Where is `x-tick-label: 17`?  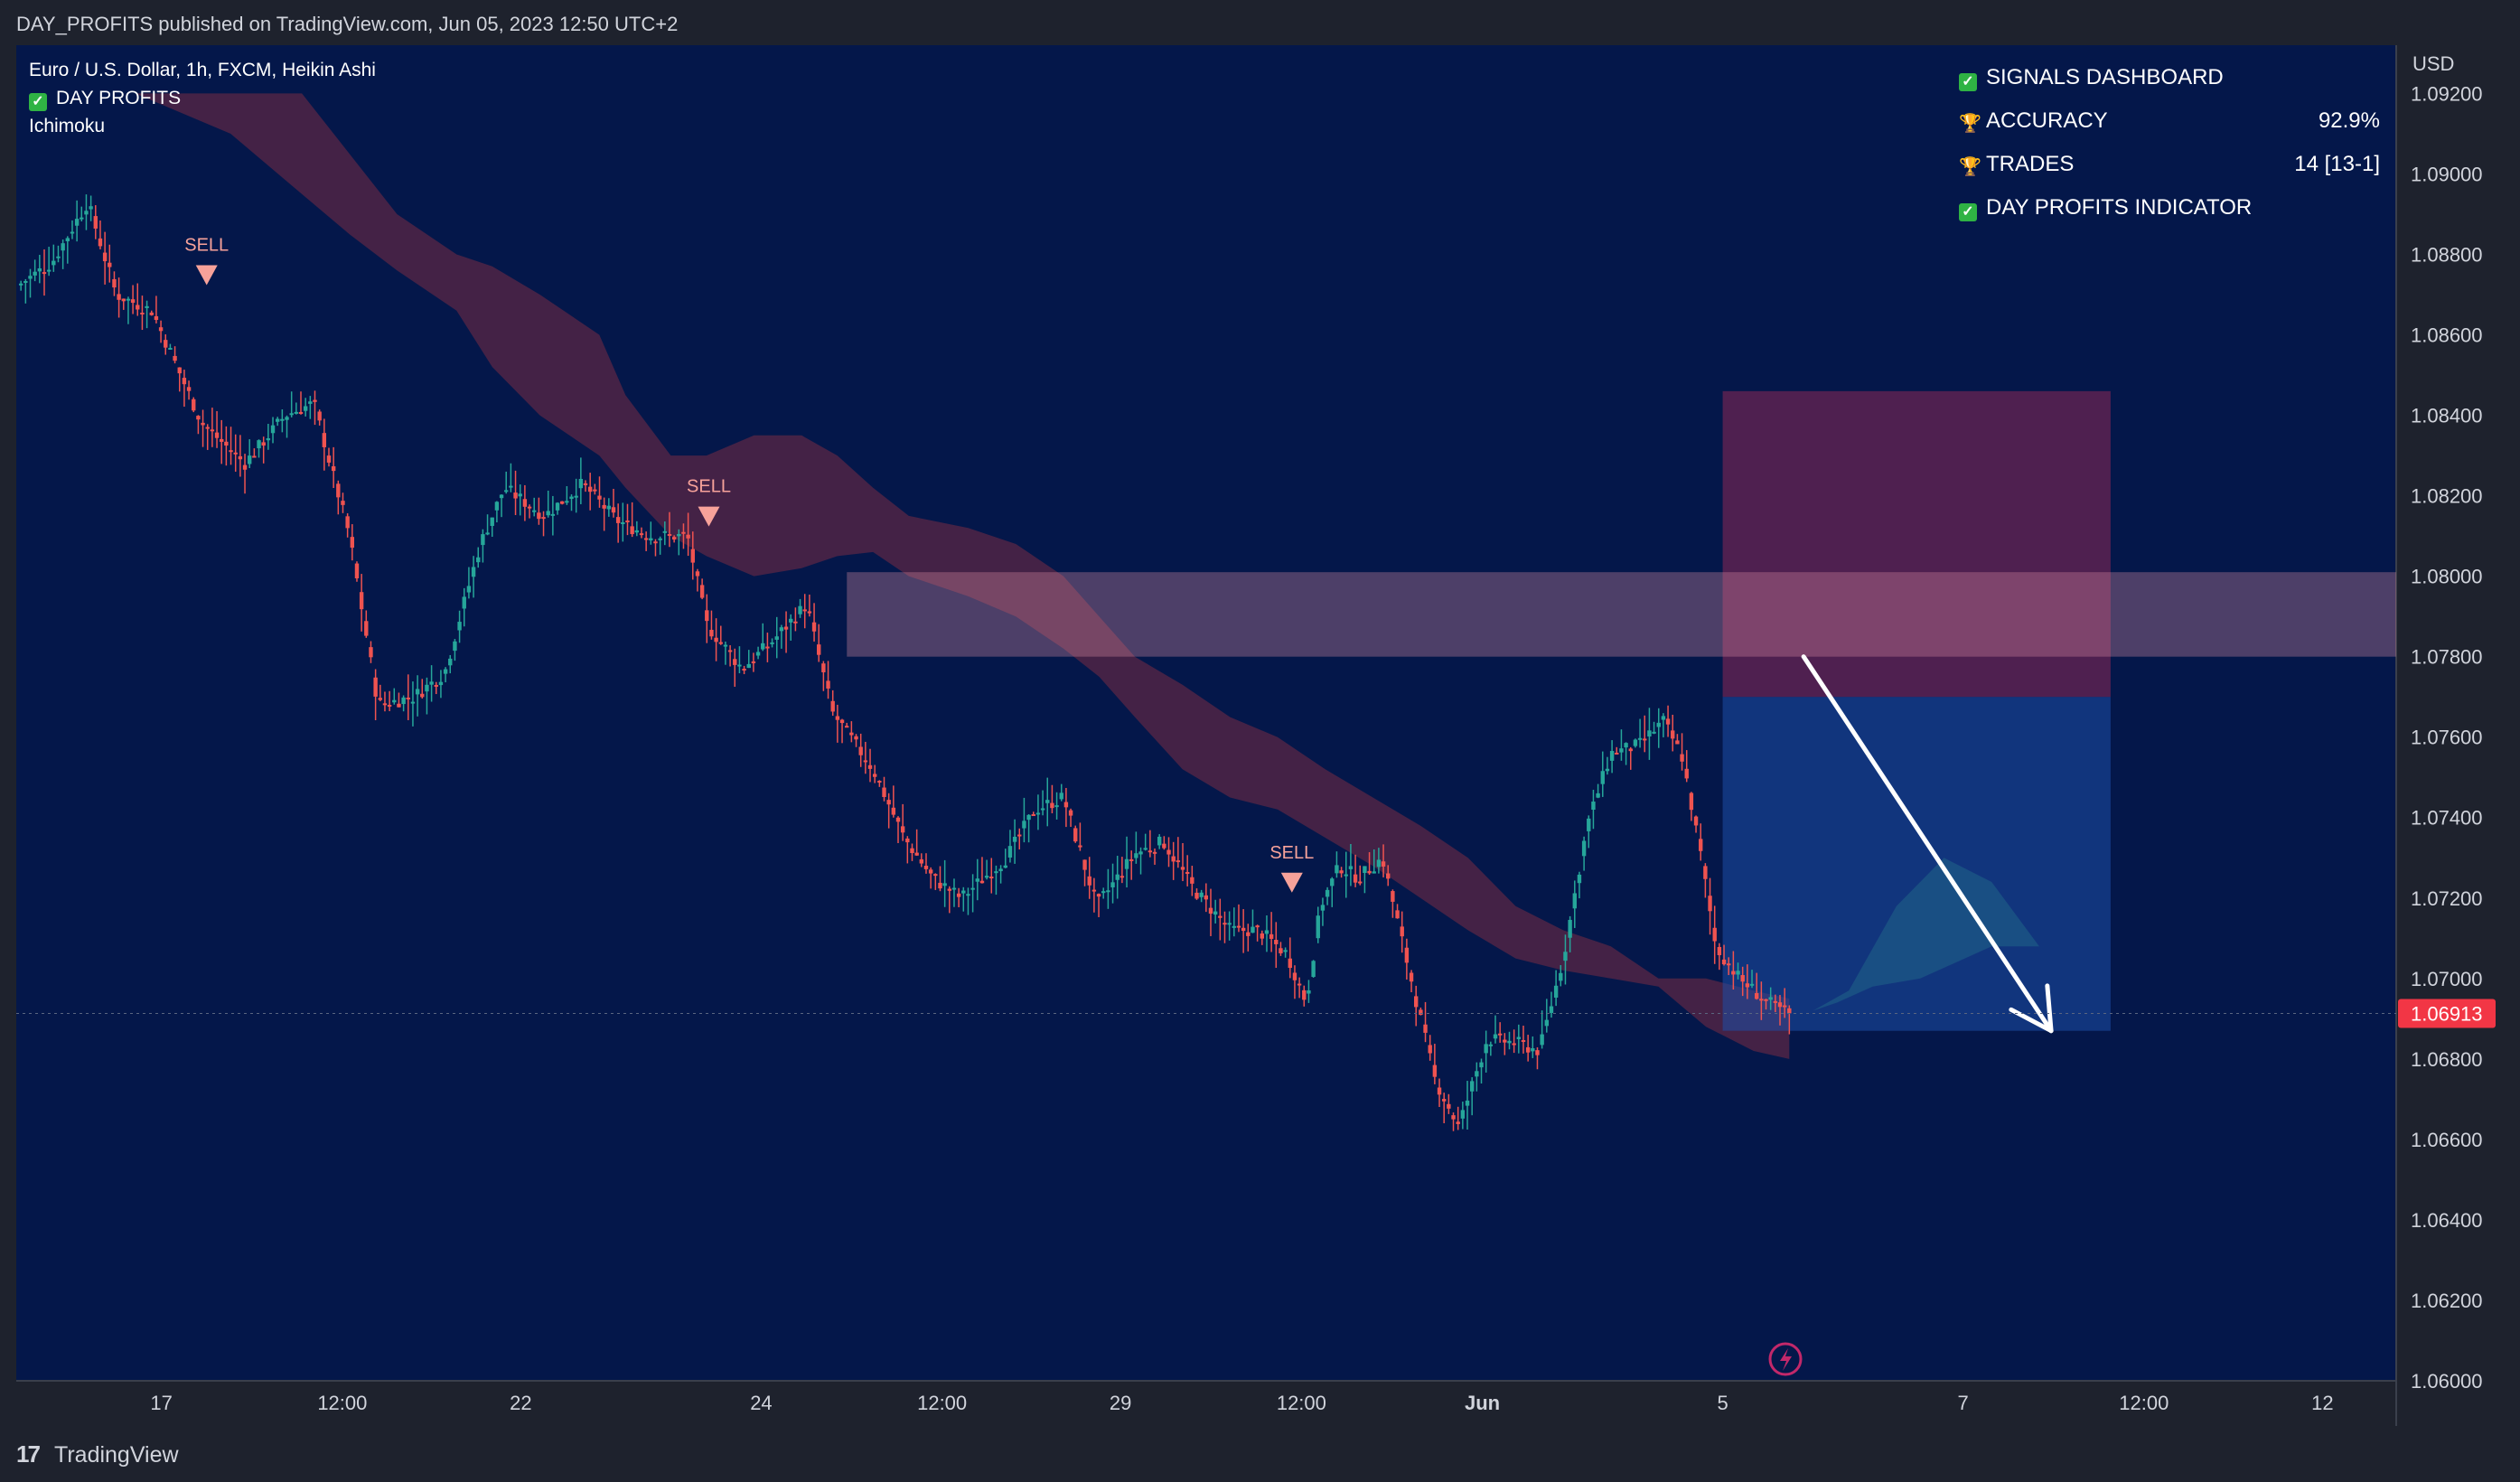
x-tick-label: 17 is located at coordinates (161, 1403).